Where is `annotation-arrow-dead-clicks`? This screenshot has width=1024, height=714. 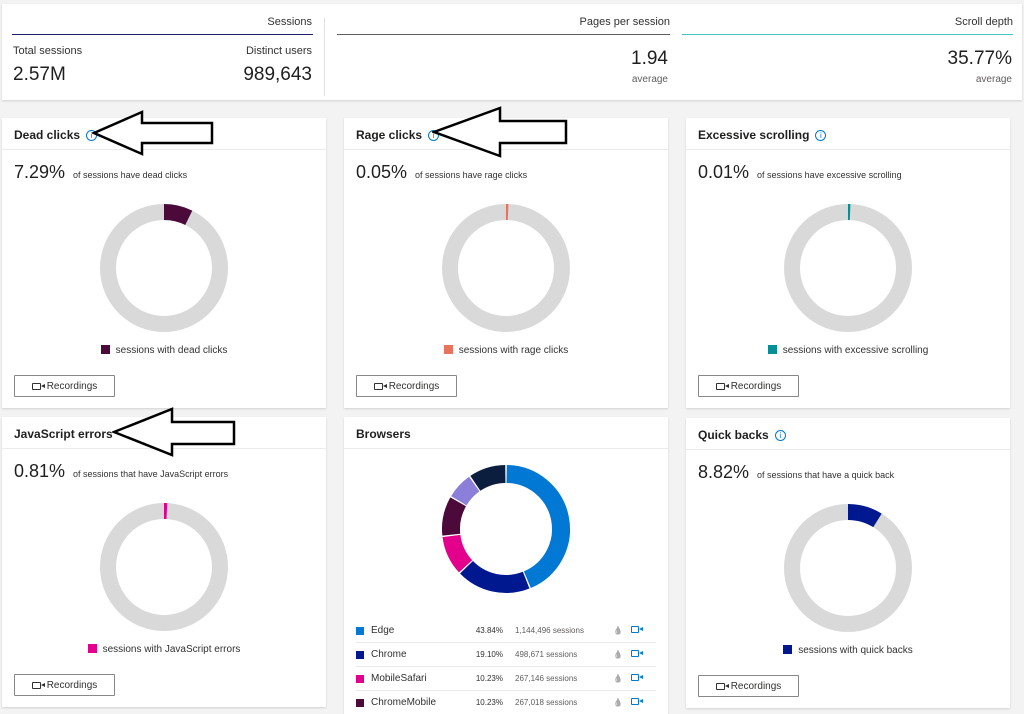 annotation-arrow-dead-clicks is located at coordinates (153, 133).